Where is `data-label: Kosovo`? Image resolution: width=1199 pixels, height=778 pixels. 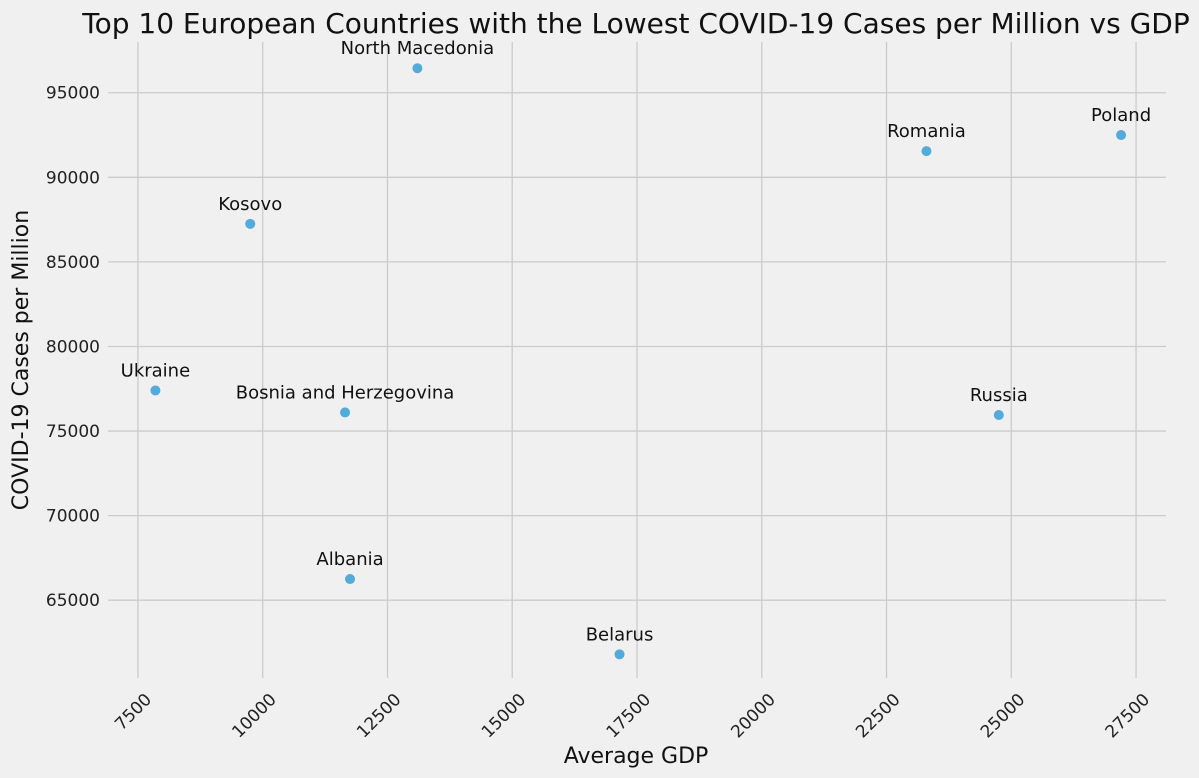 data-label: Kosovo is located at coordinates (250, 204).